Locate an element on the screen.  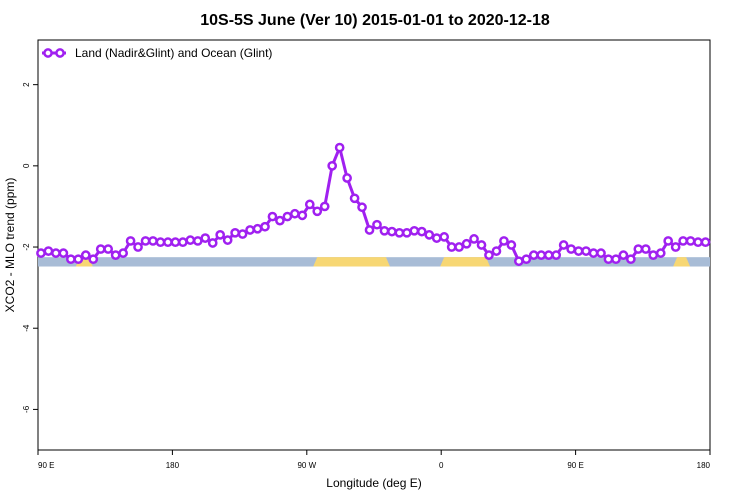
x-axis: 90 E 180 90 W 0 90 E 180 is located at coordinates (374, 460).